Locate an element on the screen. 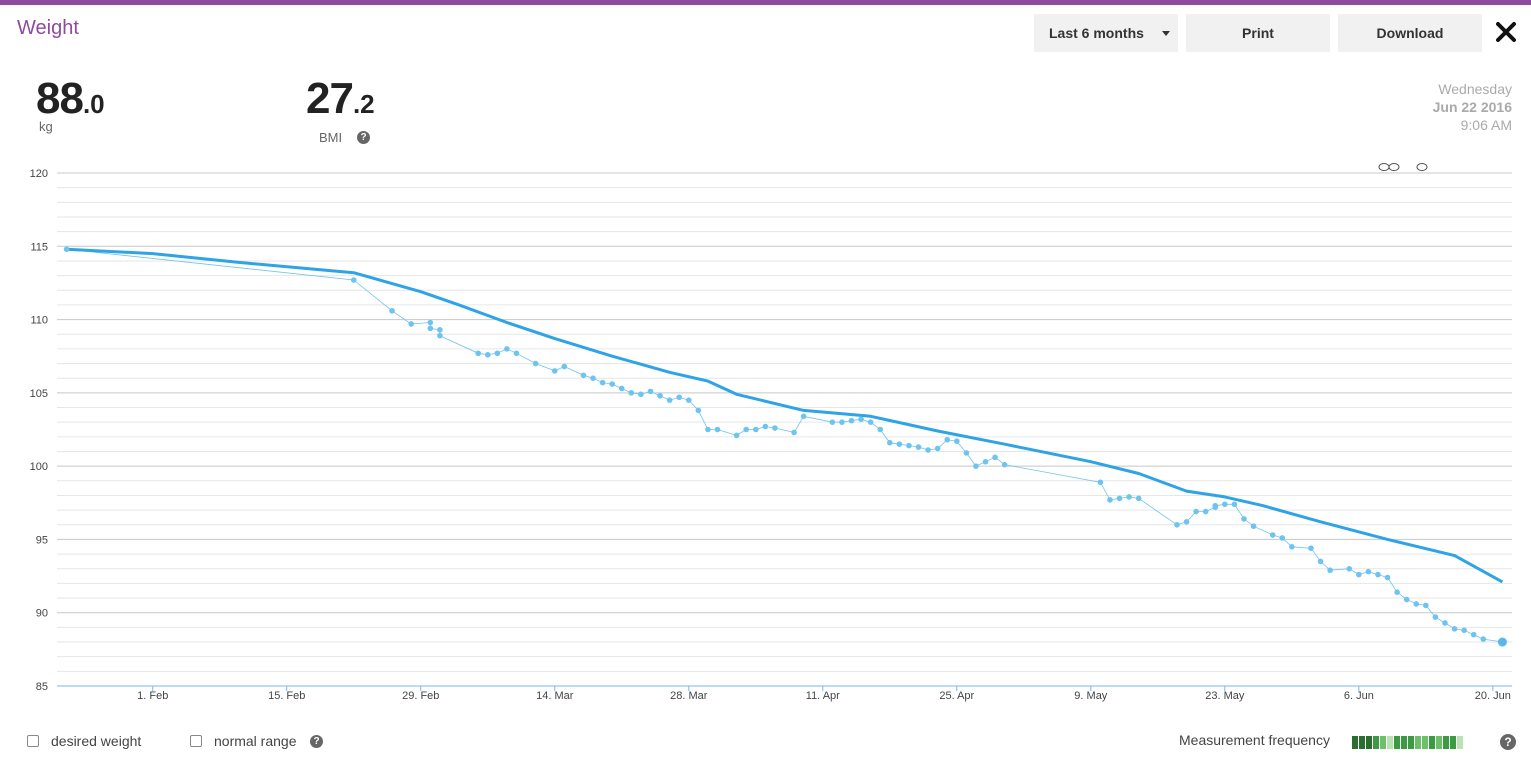  download-button: Download is located at coordinates (1410, 33).